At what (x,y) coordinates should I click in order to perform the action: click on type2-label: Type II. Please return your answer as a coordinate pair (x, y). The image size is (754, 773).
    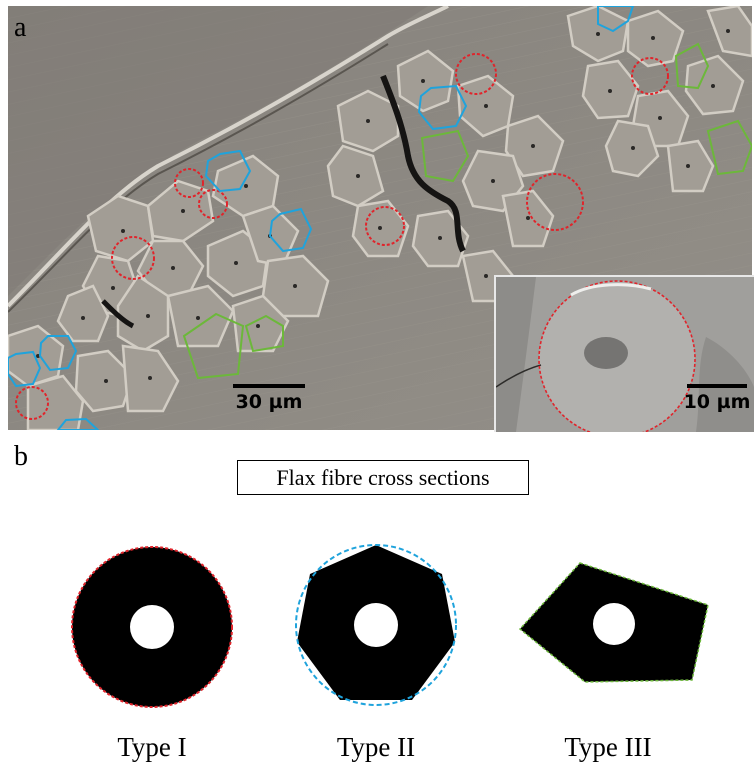
    Looking at the image, I should click on (376, 747).